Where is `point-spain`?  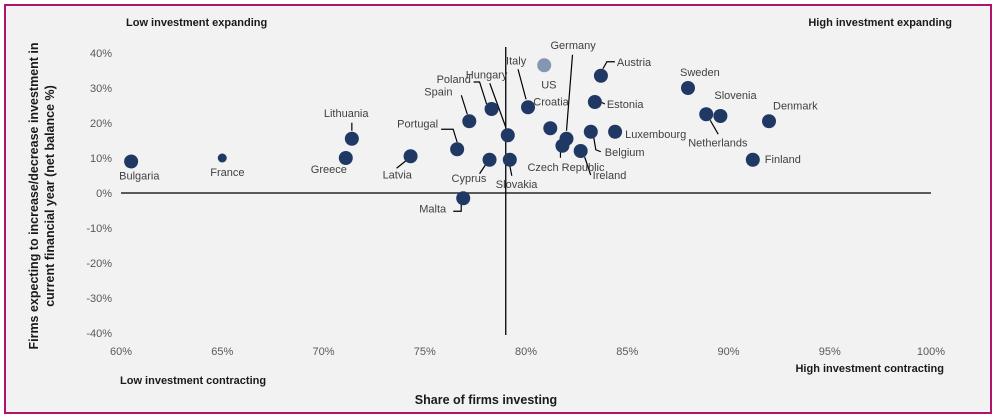 point-spain is located at coordinates (469, 121).